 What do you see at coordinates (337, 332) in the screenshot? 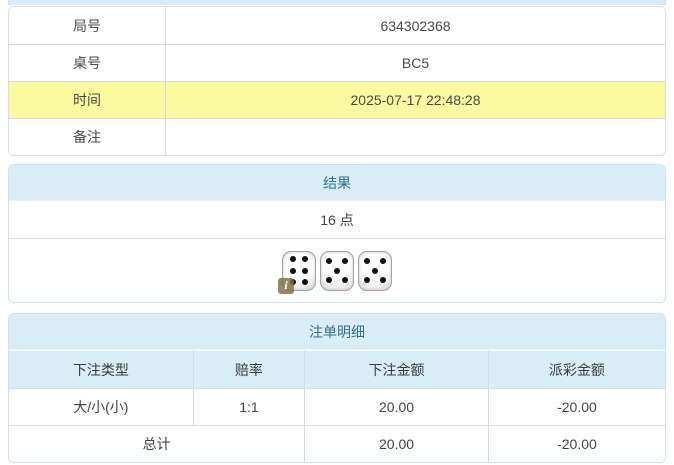
I see `bet-section-title: 注单明细` at bounding box center [337, 332].